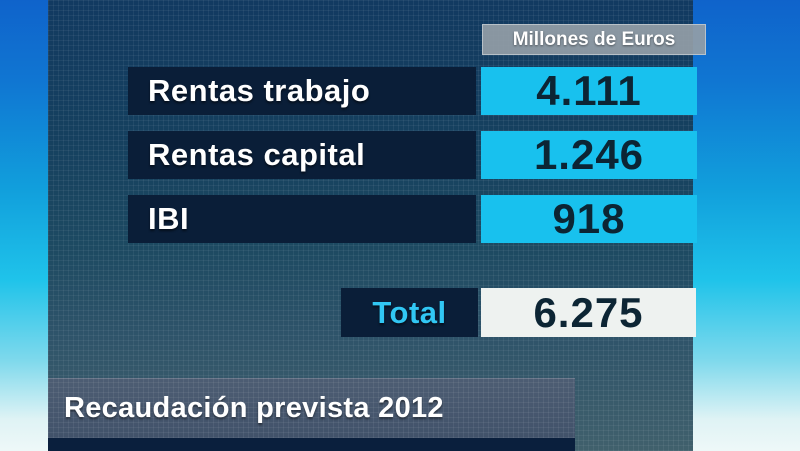 The height and width of the screenshot is (451, 800). Describe the element at coordinates (594, 39) in the screenshot. I see `unit-header: Millones de Euros` at that location.